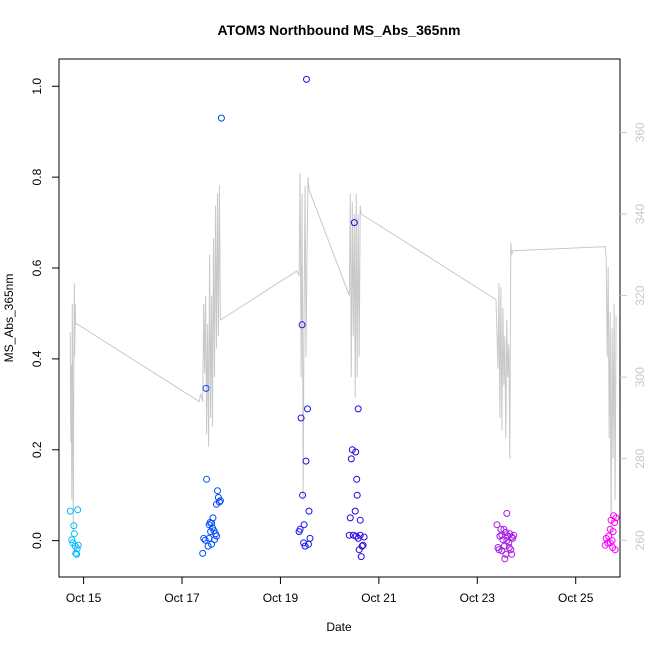 This screenshot has width=650, height=650. Describe the element at coordinates (37, 449) in the screenshot. I see `y-tick-label: 0.2` at that location.